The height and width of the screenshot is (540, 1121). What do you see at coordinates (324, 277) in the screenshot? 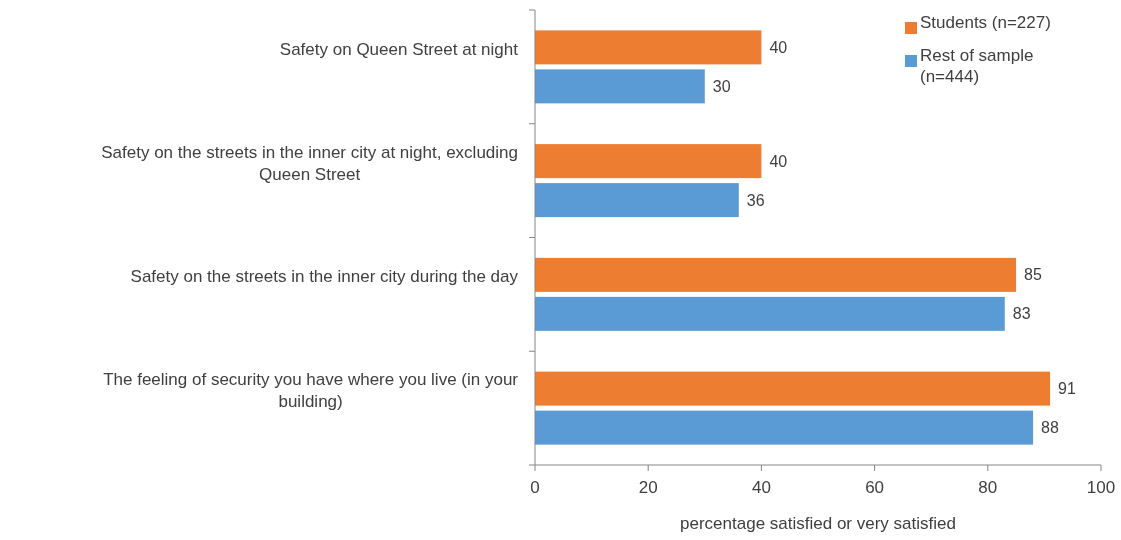
I see `y-tick-label: Safety on the streets in the inner city during the day` at bounding box center [324, 277].